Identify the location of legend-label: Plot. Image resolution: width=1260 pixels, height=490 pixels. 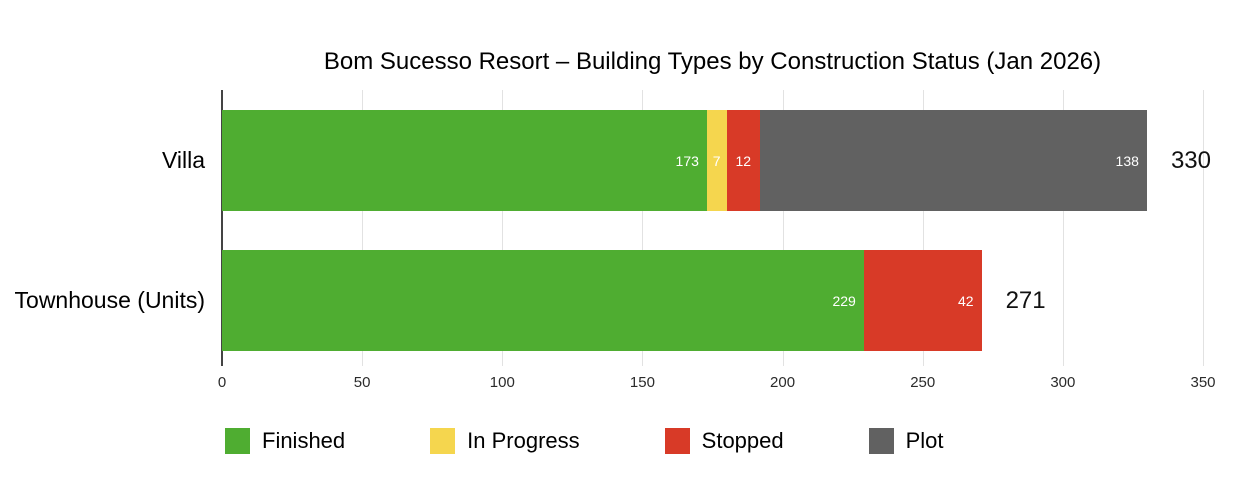
(924, 440).